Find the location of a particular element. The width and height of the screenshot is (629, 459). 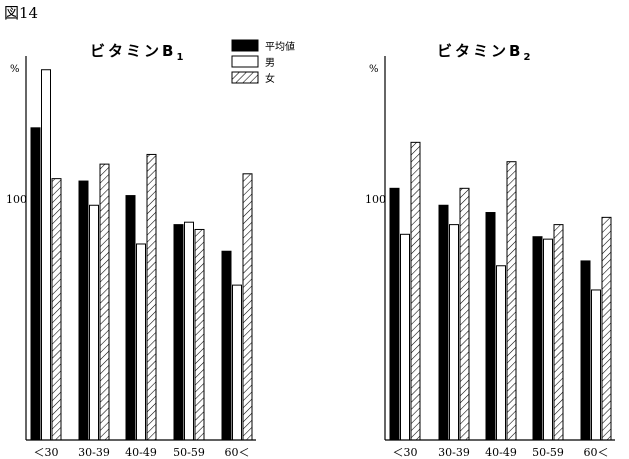

y-unit-label-b1: % is located at coordinates (15, 69).